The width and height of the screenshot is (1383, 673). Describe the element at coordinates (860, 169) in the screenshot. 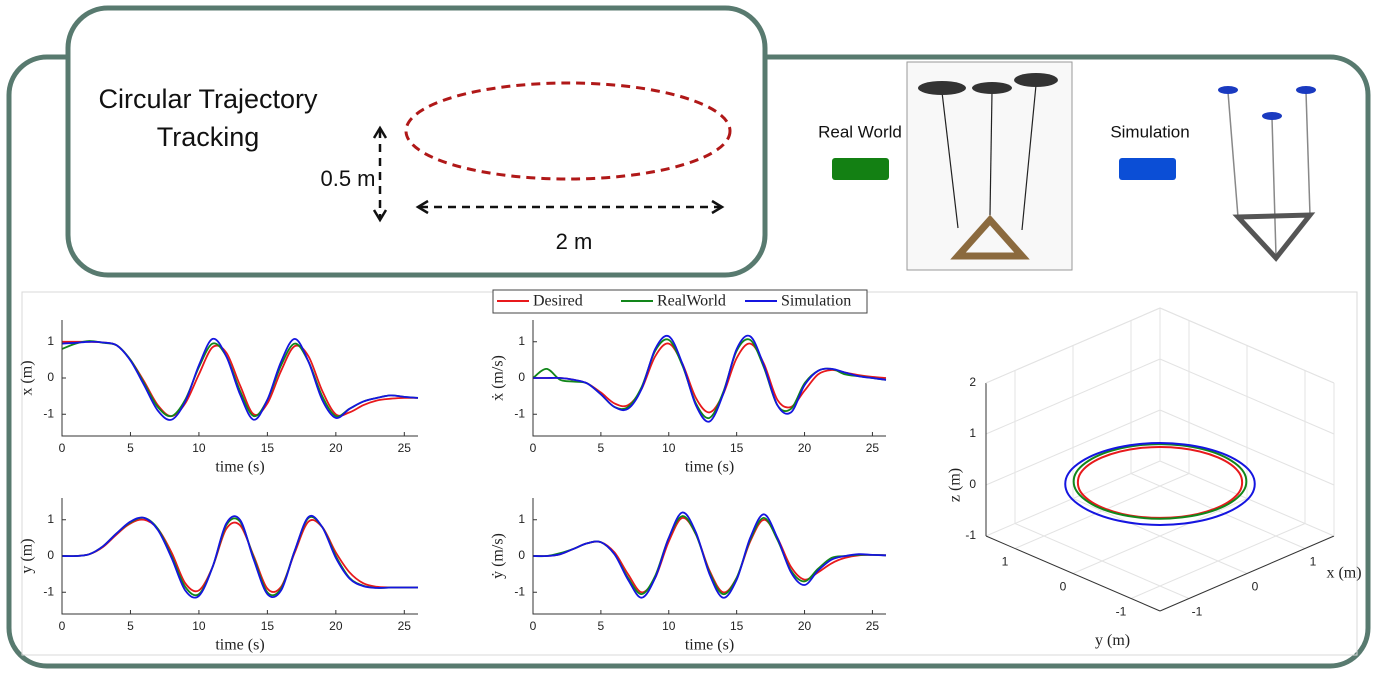

I see `real-world-swatch` at that location.